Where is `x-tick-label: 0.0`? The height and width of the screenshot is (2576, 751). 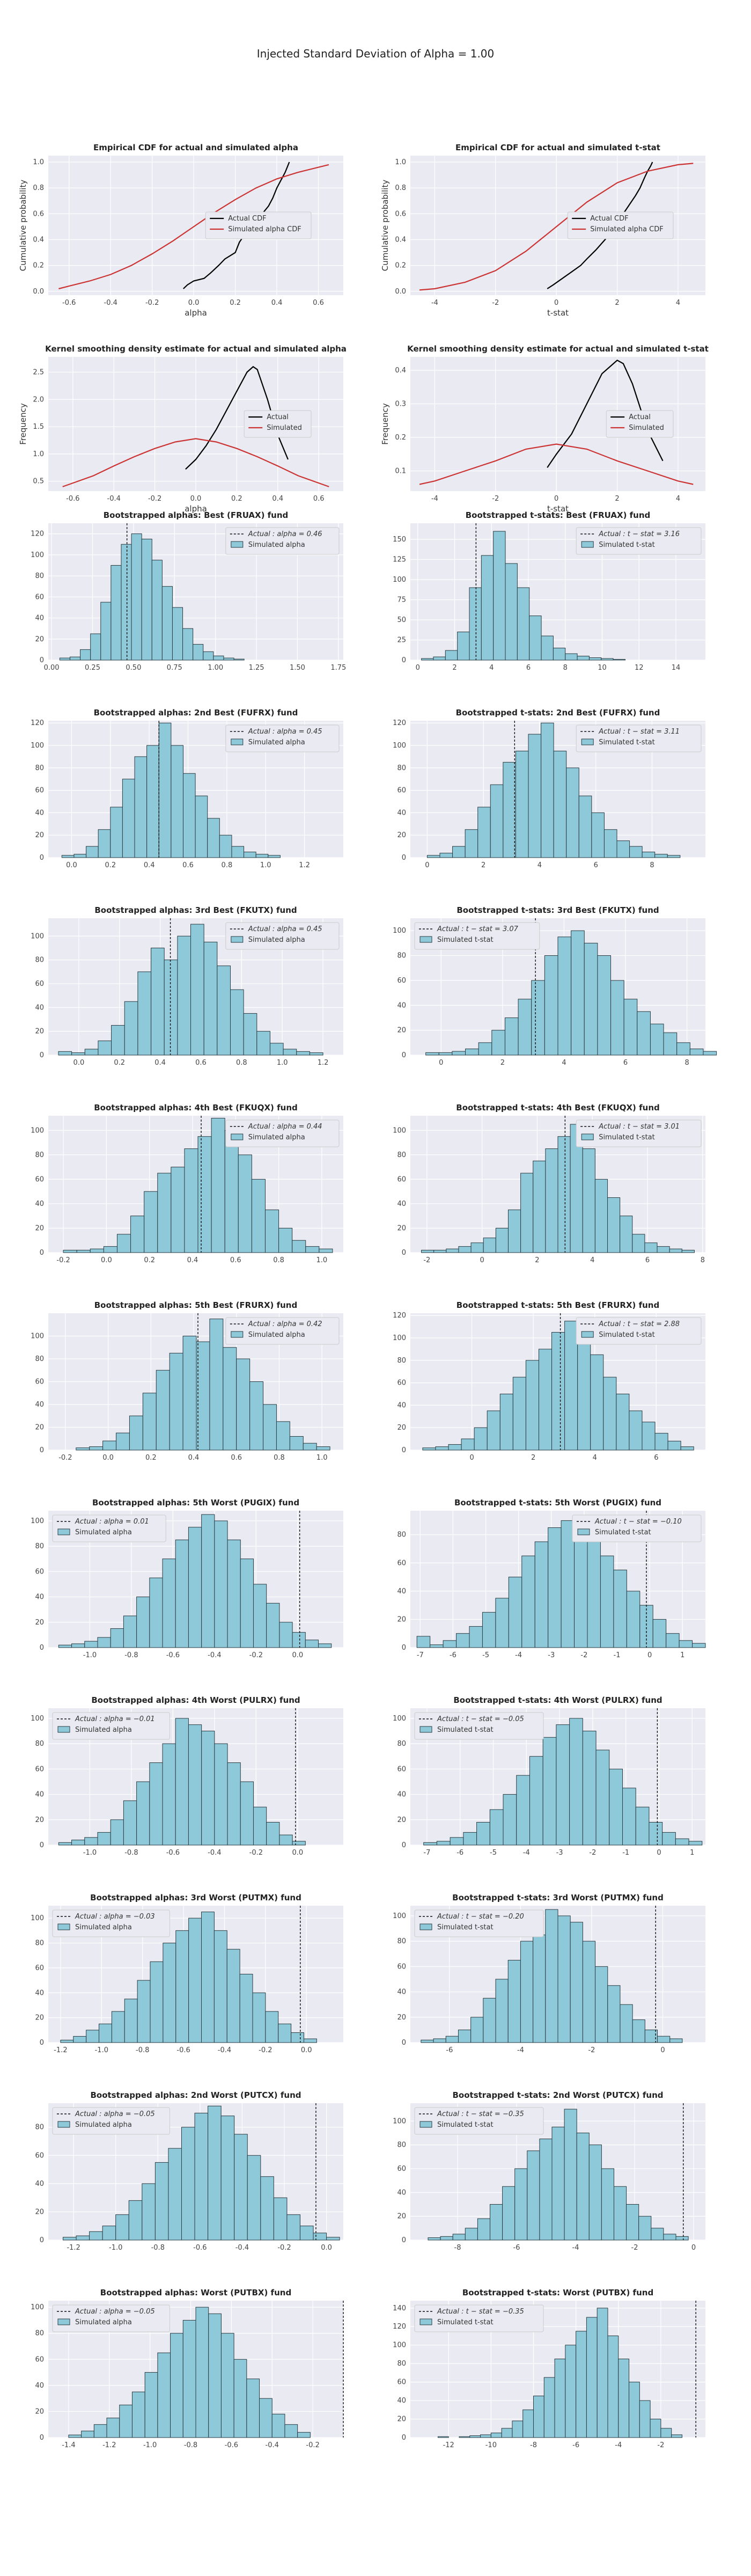 x-tick-label: 0.0 is located at coordinates (108, 1458).